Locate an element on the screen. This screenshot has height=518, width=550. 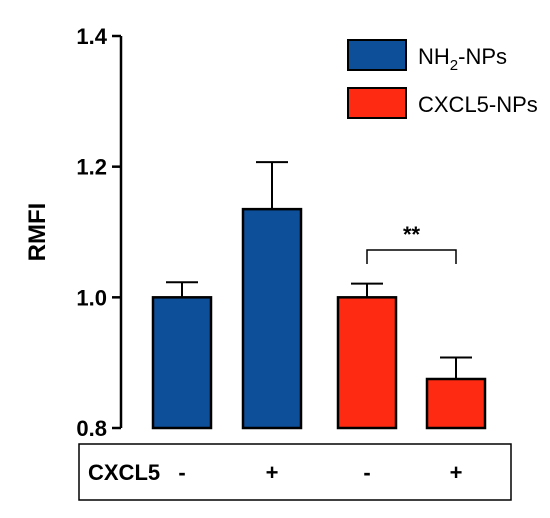
legend: NH2-NPs CXCL5-NPs is located at coordinates (442, 79).